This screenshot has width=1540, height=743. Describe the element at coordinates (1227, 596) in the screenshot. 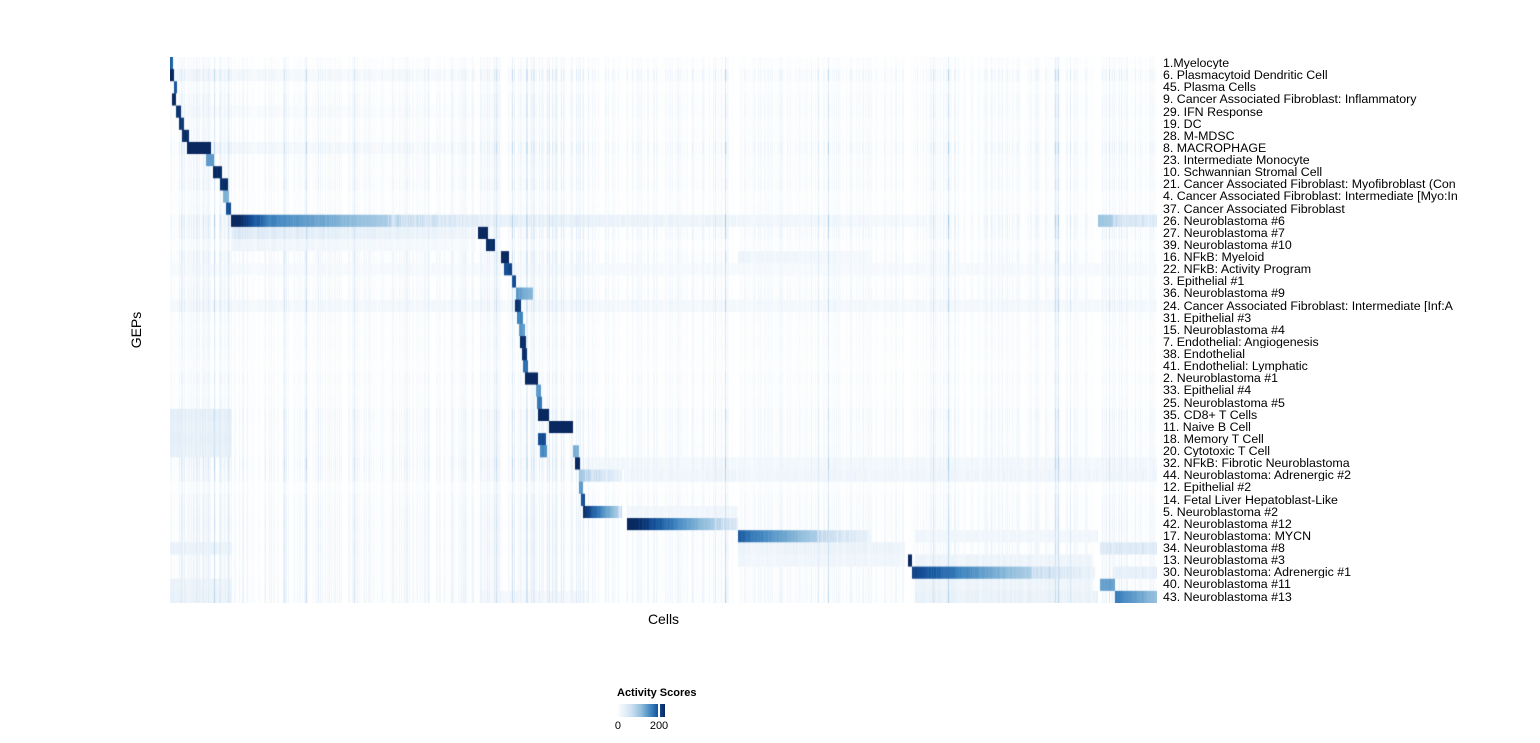

I see `row-label: 43. Neuroblastoma #13` at that location.